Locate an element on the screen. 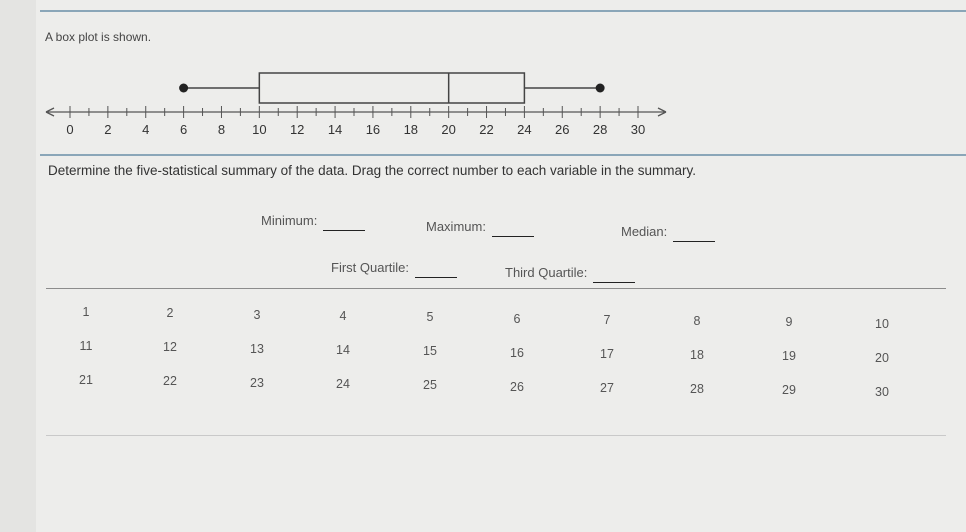  maximum-slot: Maximum: is located at coordinates (480, 228).